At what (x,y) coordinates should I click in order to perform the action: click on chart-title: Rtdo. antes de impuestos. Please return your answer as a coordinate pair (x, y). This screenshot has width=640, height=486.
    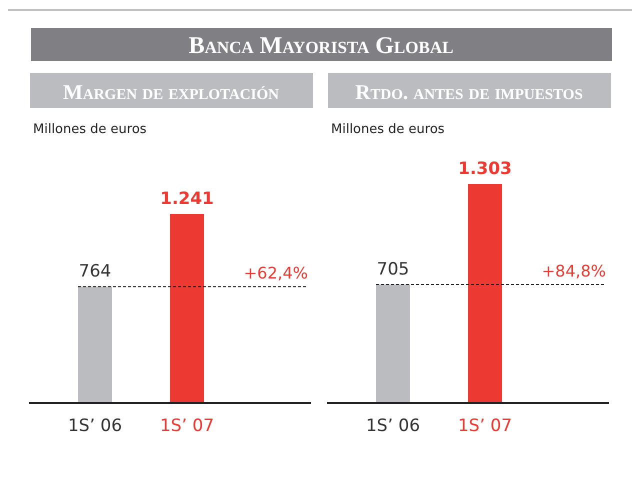
    Looking at the image, I should click on (469, 92).